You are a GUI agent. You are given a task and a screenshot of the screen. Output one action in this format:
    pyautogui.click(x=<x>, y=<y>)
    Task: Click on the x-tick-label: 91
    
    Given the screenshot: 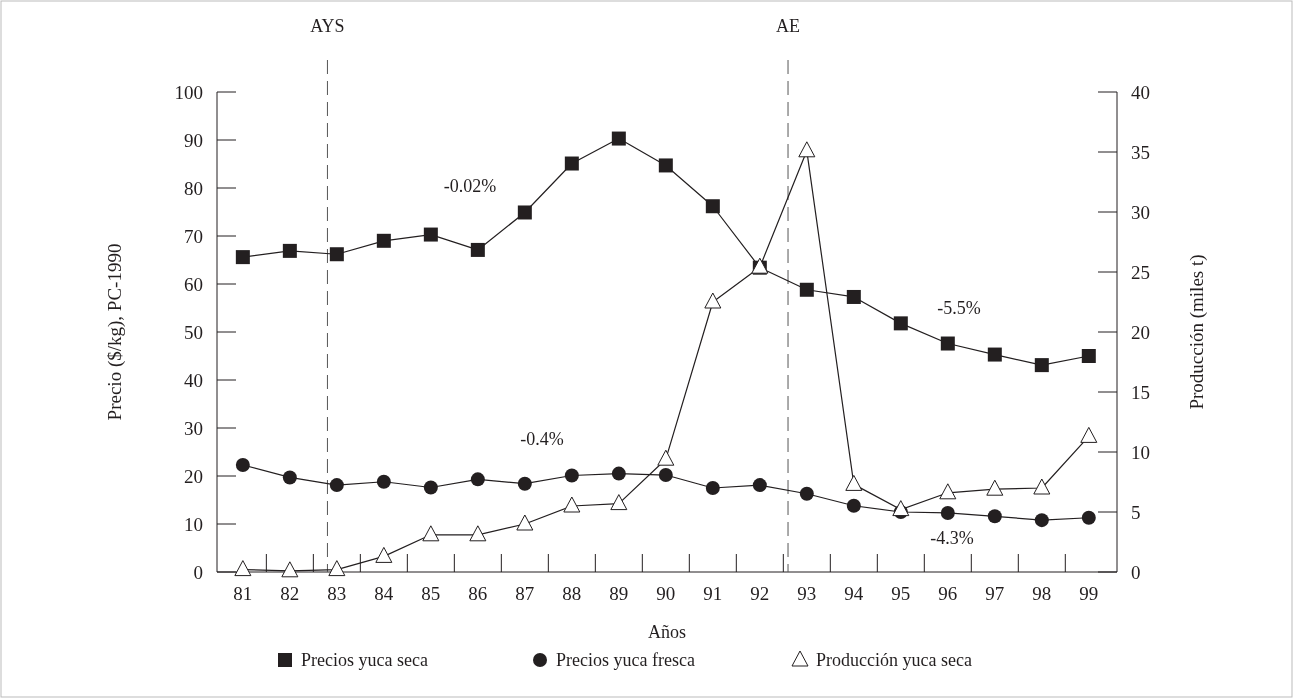 What is the action you would take?
    pyautogui.click(x=713, y=593)
    